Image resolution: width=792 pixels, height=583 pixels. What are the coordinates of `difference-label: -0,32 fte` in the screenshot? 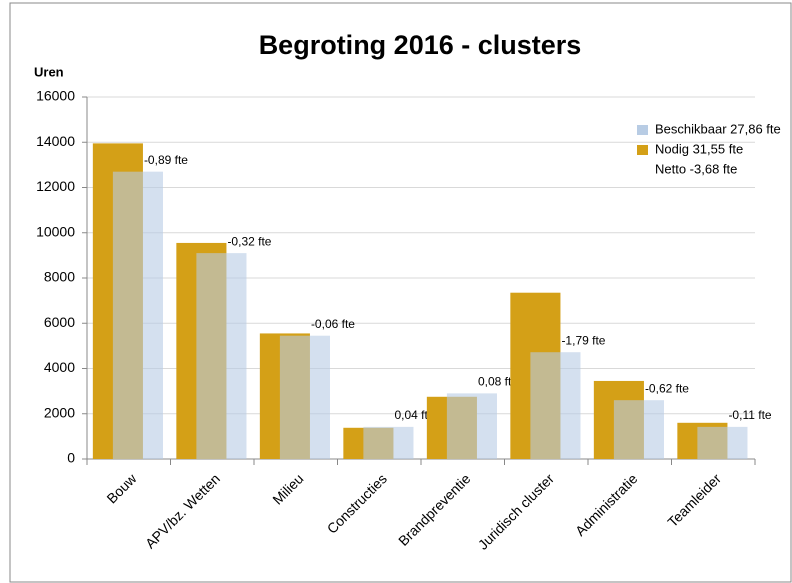 It's located at (249, 241).